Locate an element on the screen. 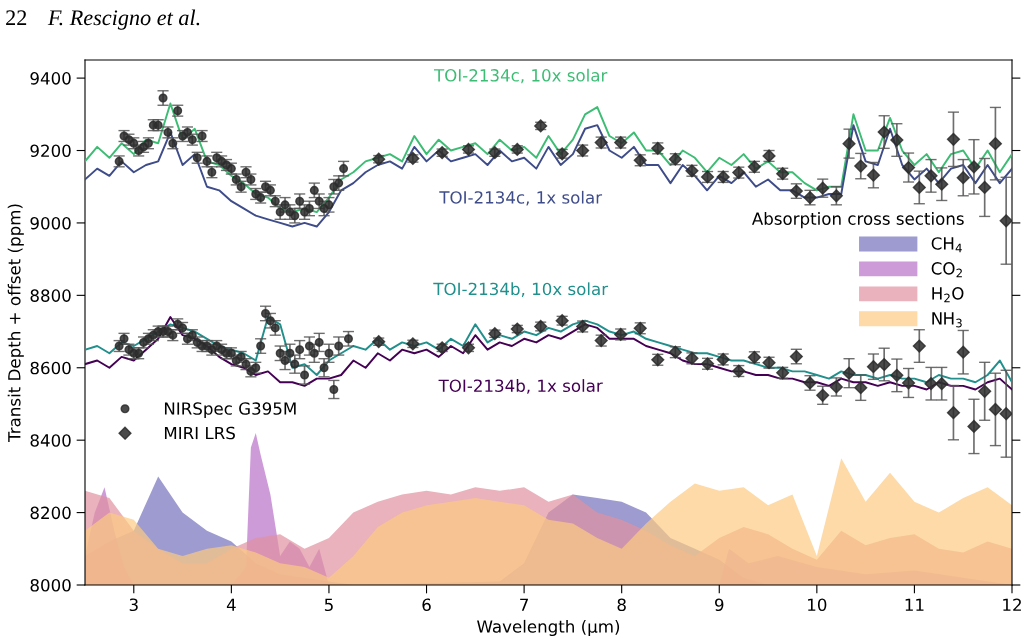 The image size is (1026, 640). series-label: TOI-2134b, 1x solar is located at coordinates (520, 386).